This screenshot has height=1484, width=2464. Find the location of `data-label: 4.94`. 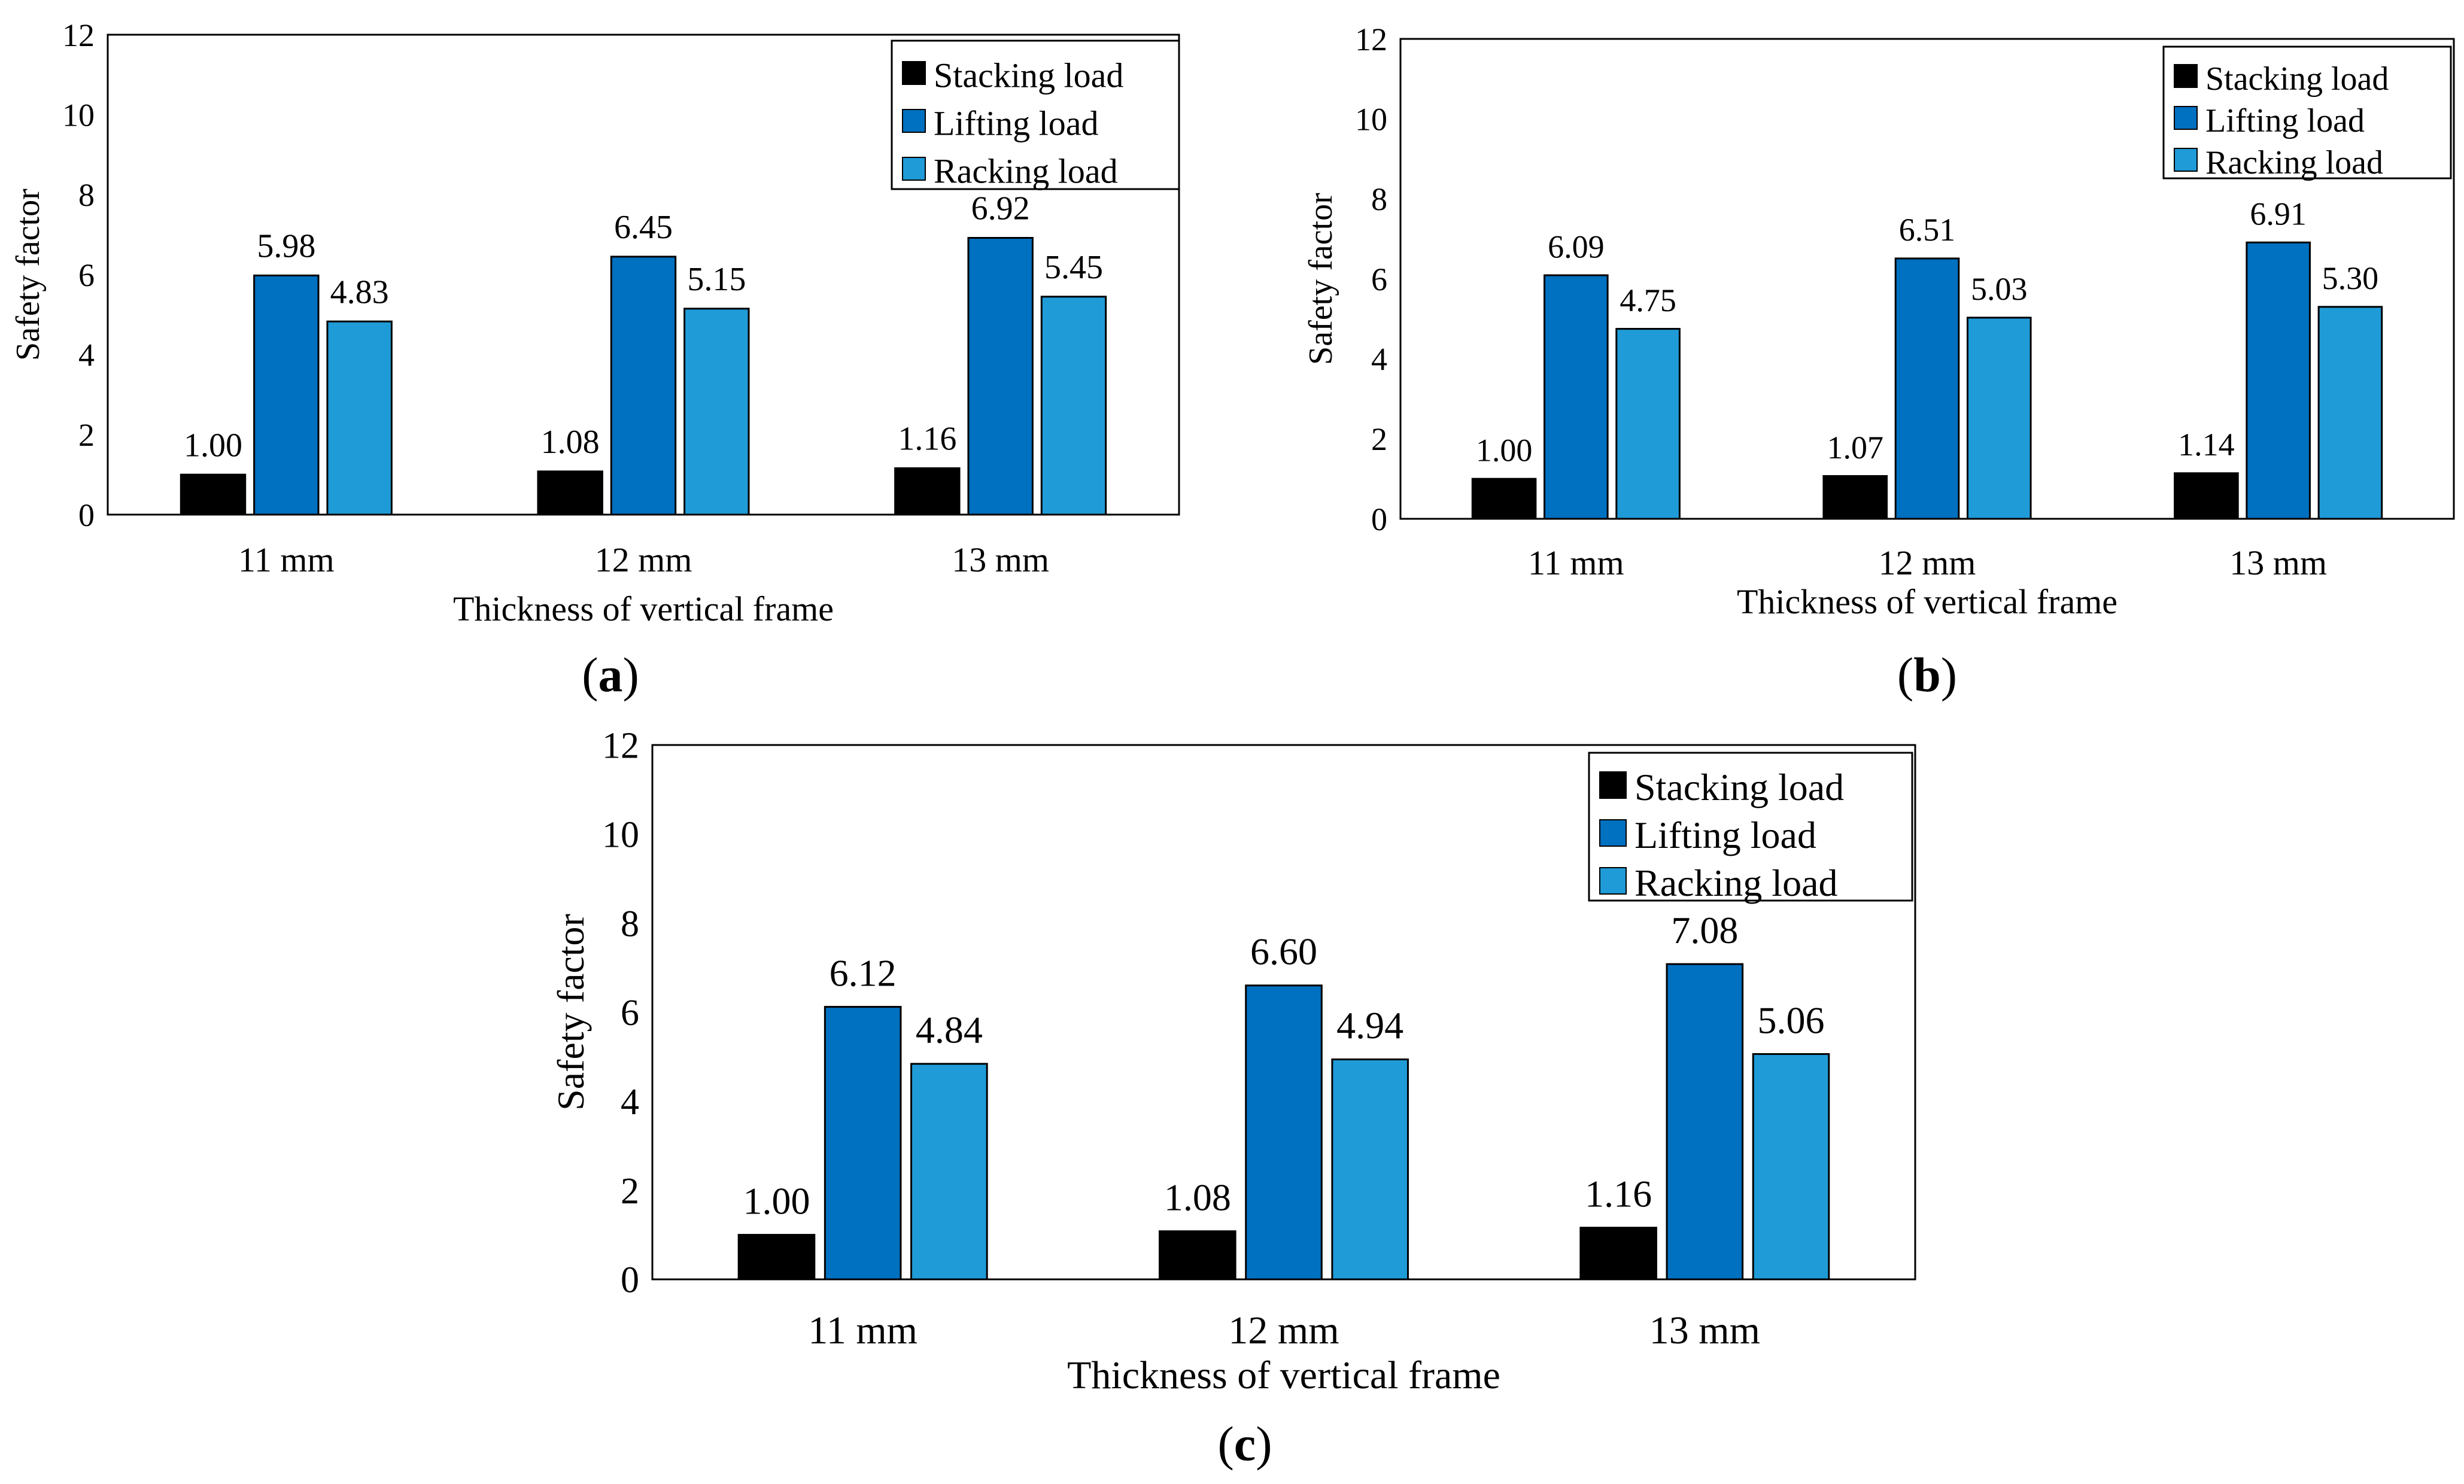

data-label: 4.94 is located at coordinates (1369, 1025).